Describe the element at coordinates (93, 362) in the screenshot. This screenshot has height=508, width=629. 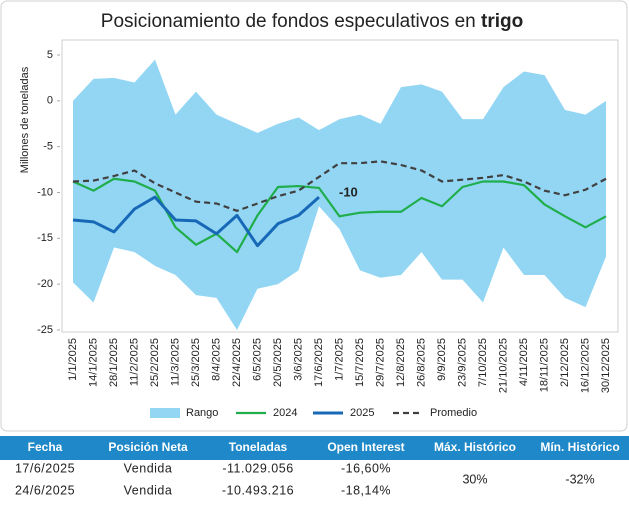
I see `x-tick-label: 14/1/2025` at that location.